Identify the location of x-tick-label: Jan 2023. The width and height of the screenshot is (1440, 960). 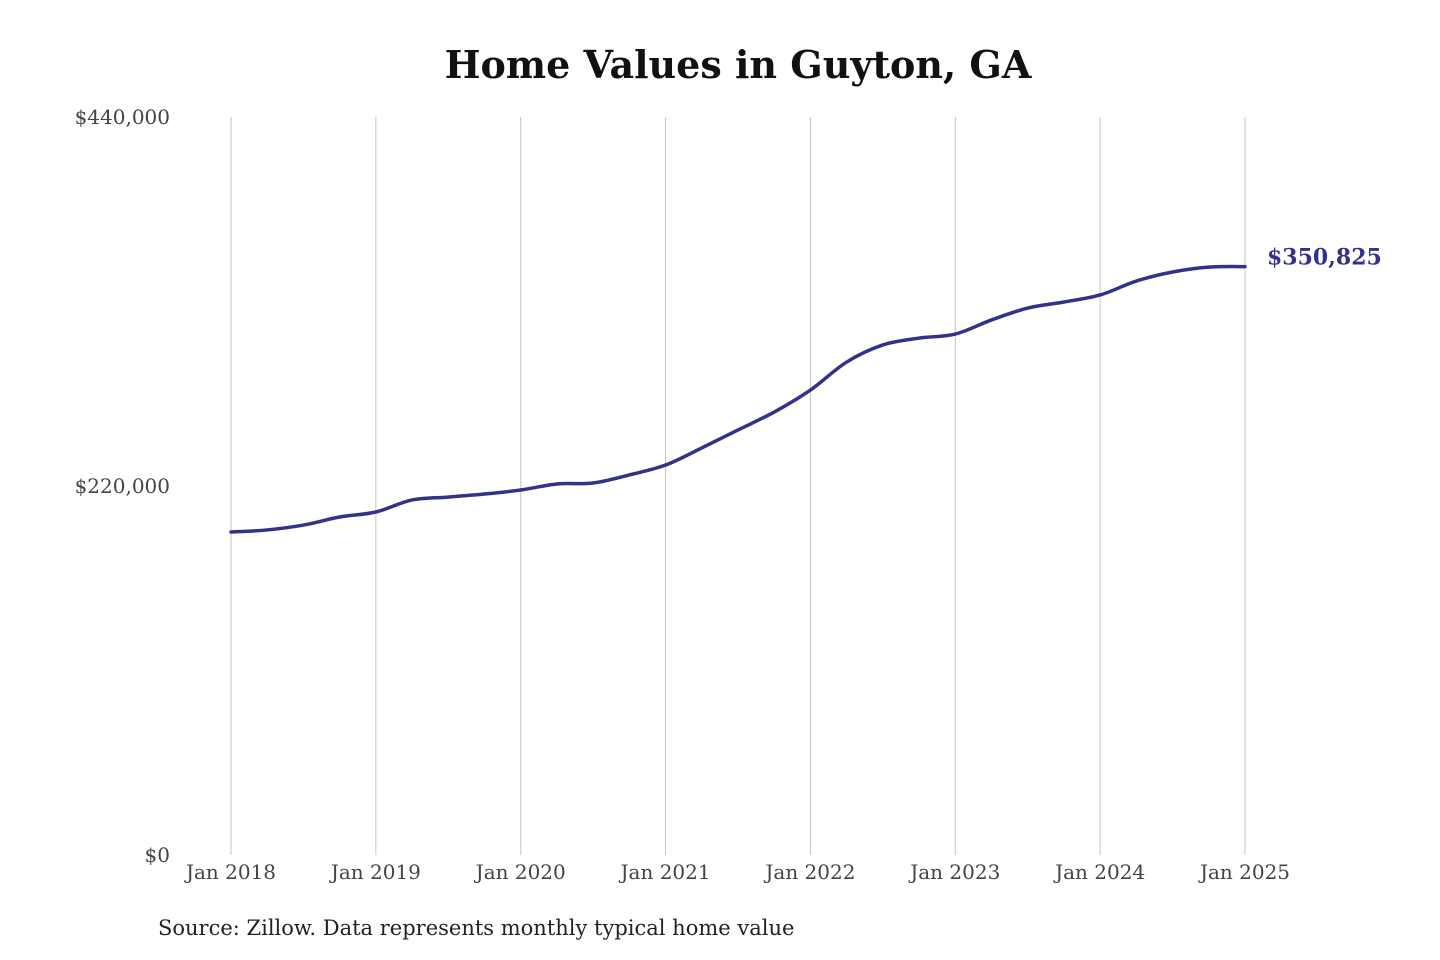
(954, 872).